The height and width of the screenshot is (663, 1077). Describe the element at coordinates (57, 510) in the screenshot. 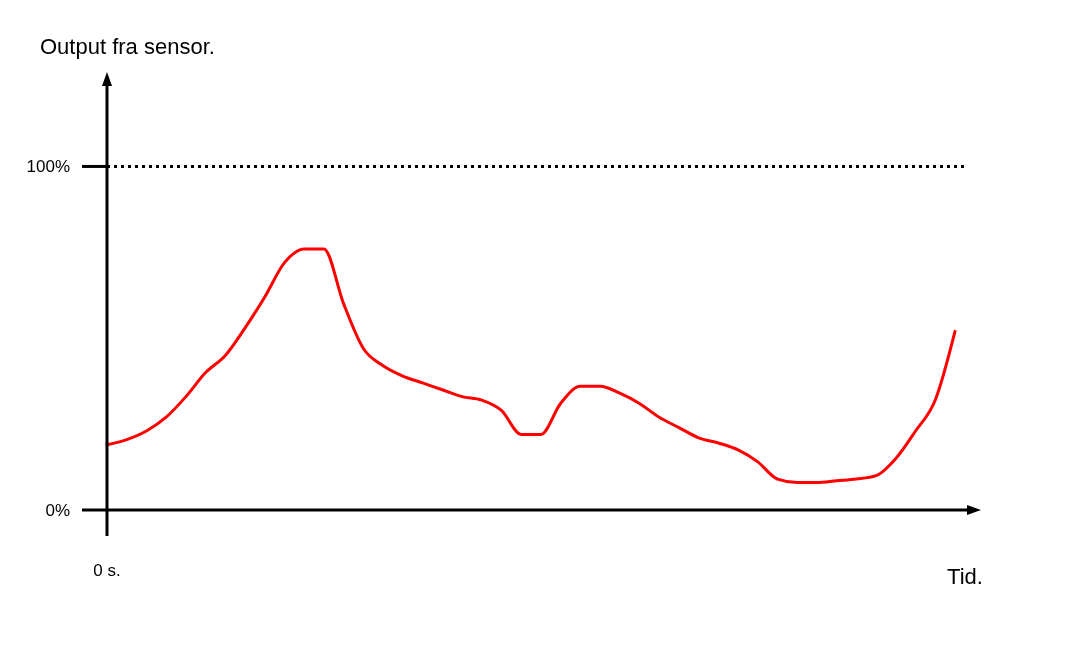

I see `y-tick-label: 0%` at that location.